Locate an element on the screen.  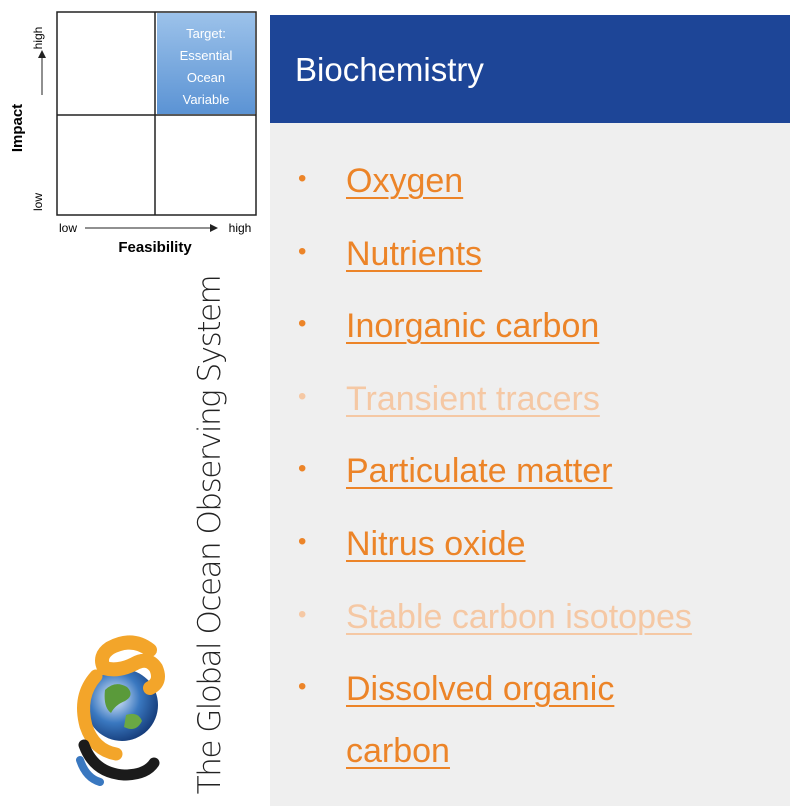
target-line: Variable is located at coordinates (206, 99).